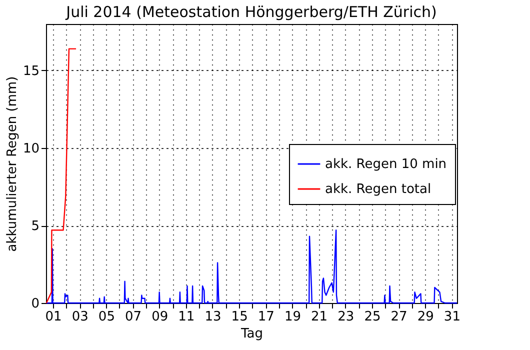  Describe the element at coordinates (319, 317) in the screenshot. I see `x-tick-label: 21` at that location.